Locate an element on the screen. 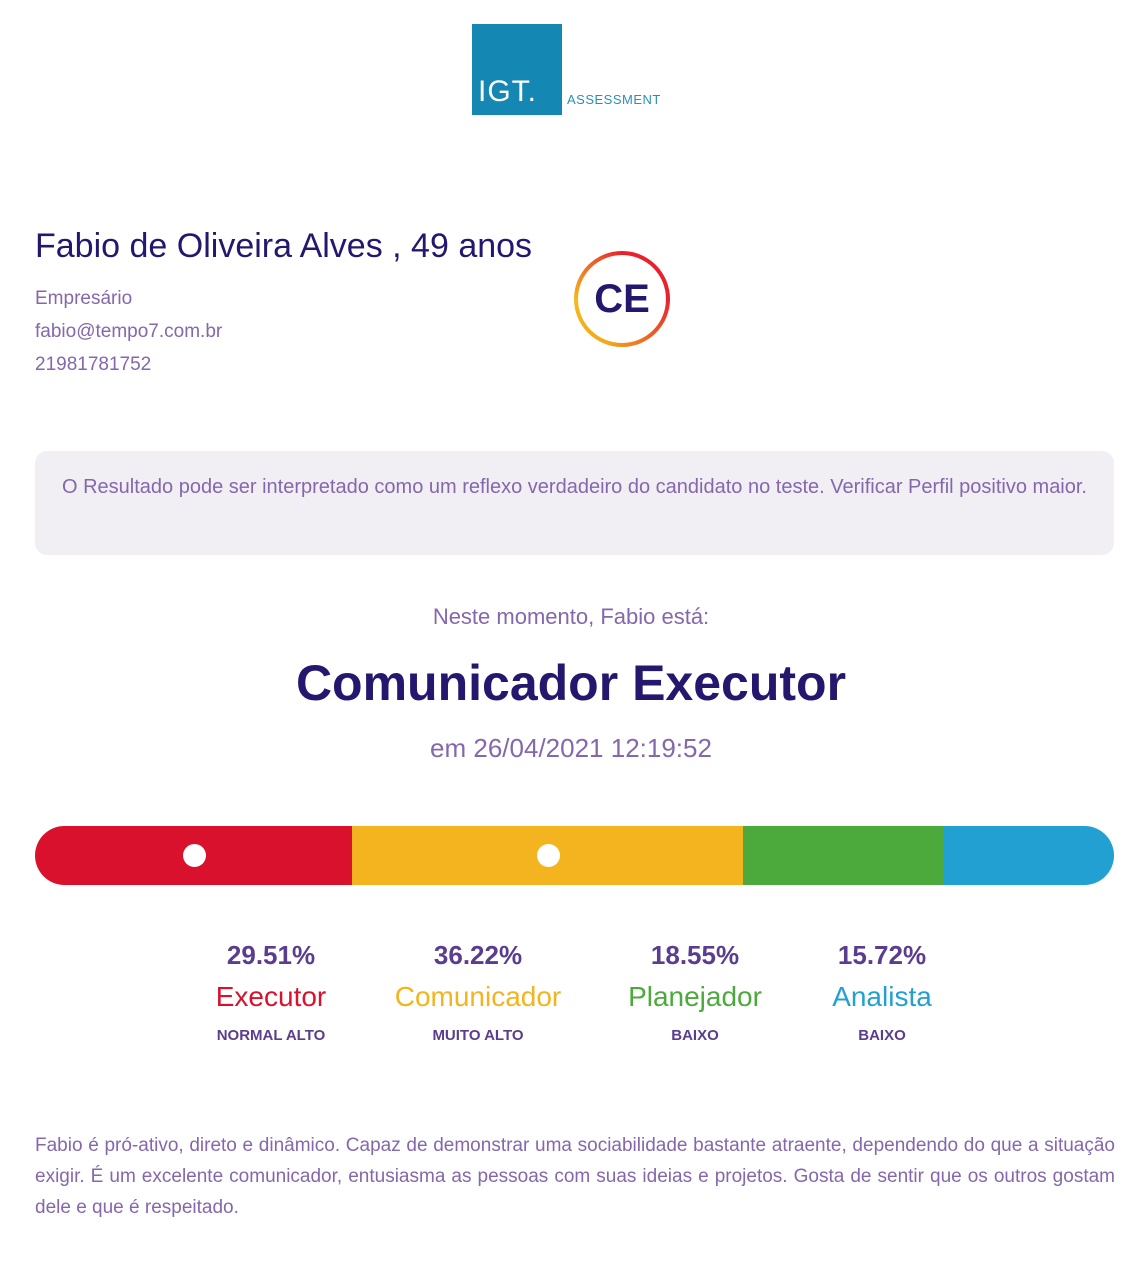 The image size is (1142, 1270). profile-title: Comunicador Executor is located at coordinates (571, 683).